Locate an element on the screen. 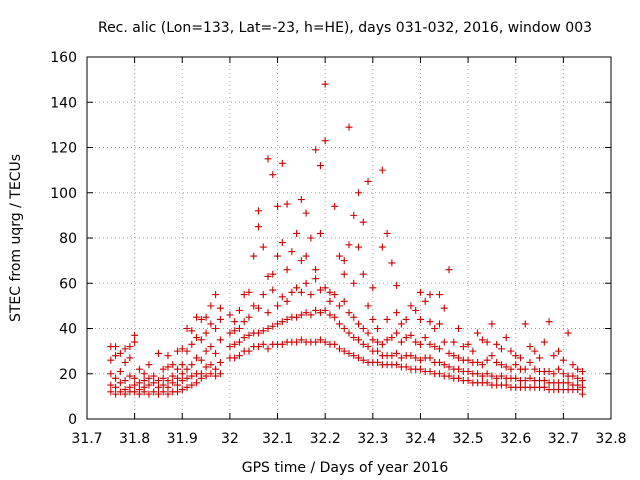 This screenshot has width=640, height=480. x-tick-label: 32.5 is located at coordinates (468, 439).